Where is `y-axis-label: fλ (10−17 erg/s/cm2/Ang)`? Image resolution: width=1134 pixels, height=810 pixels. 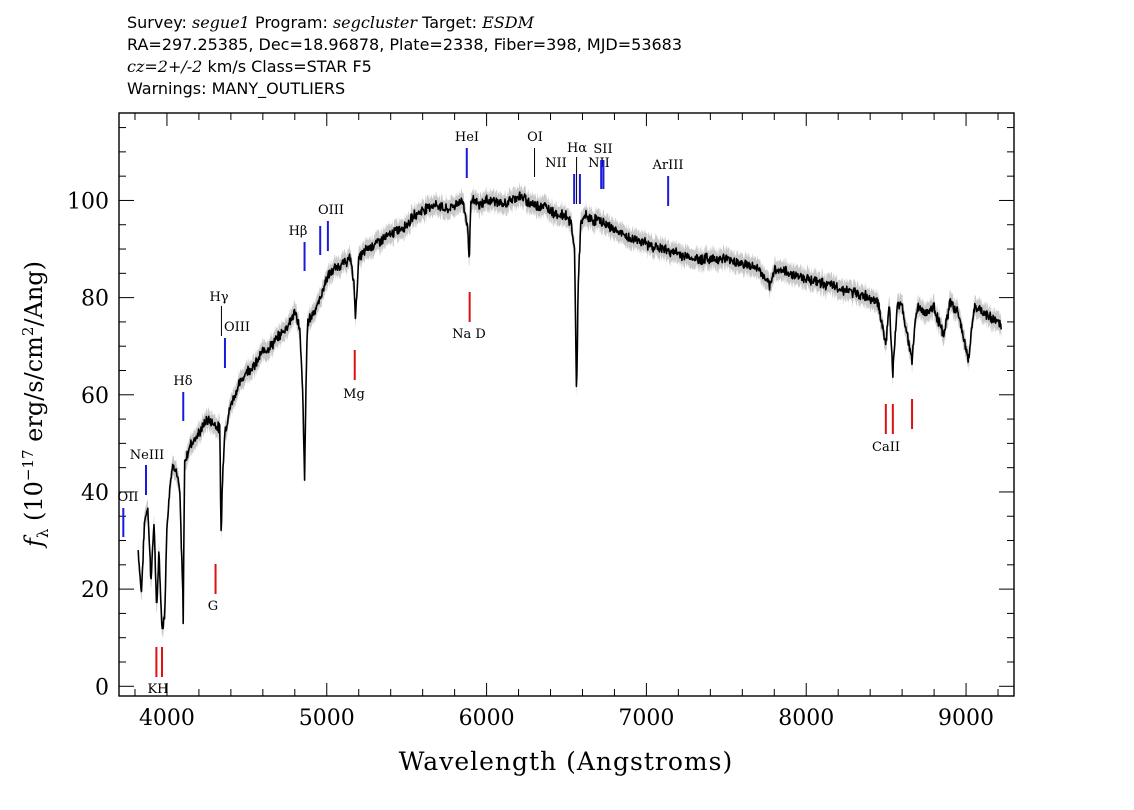
y-axis-label: fλ (10−17 erg/s/cm2/Ang) is located at coordinates (35, 405).